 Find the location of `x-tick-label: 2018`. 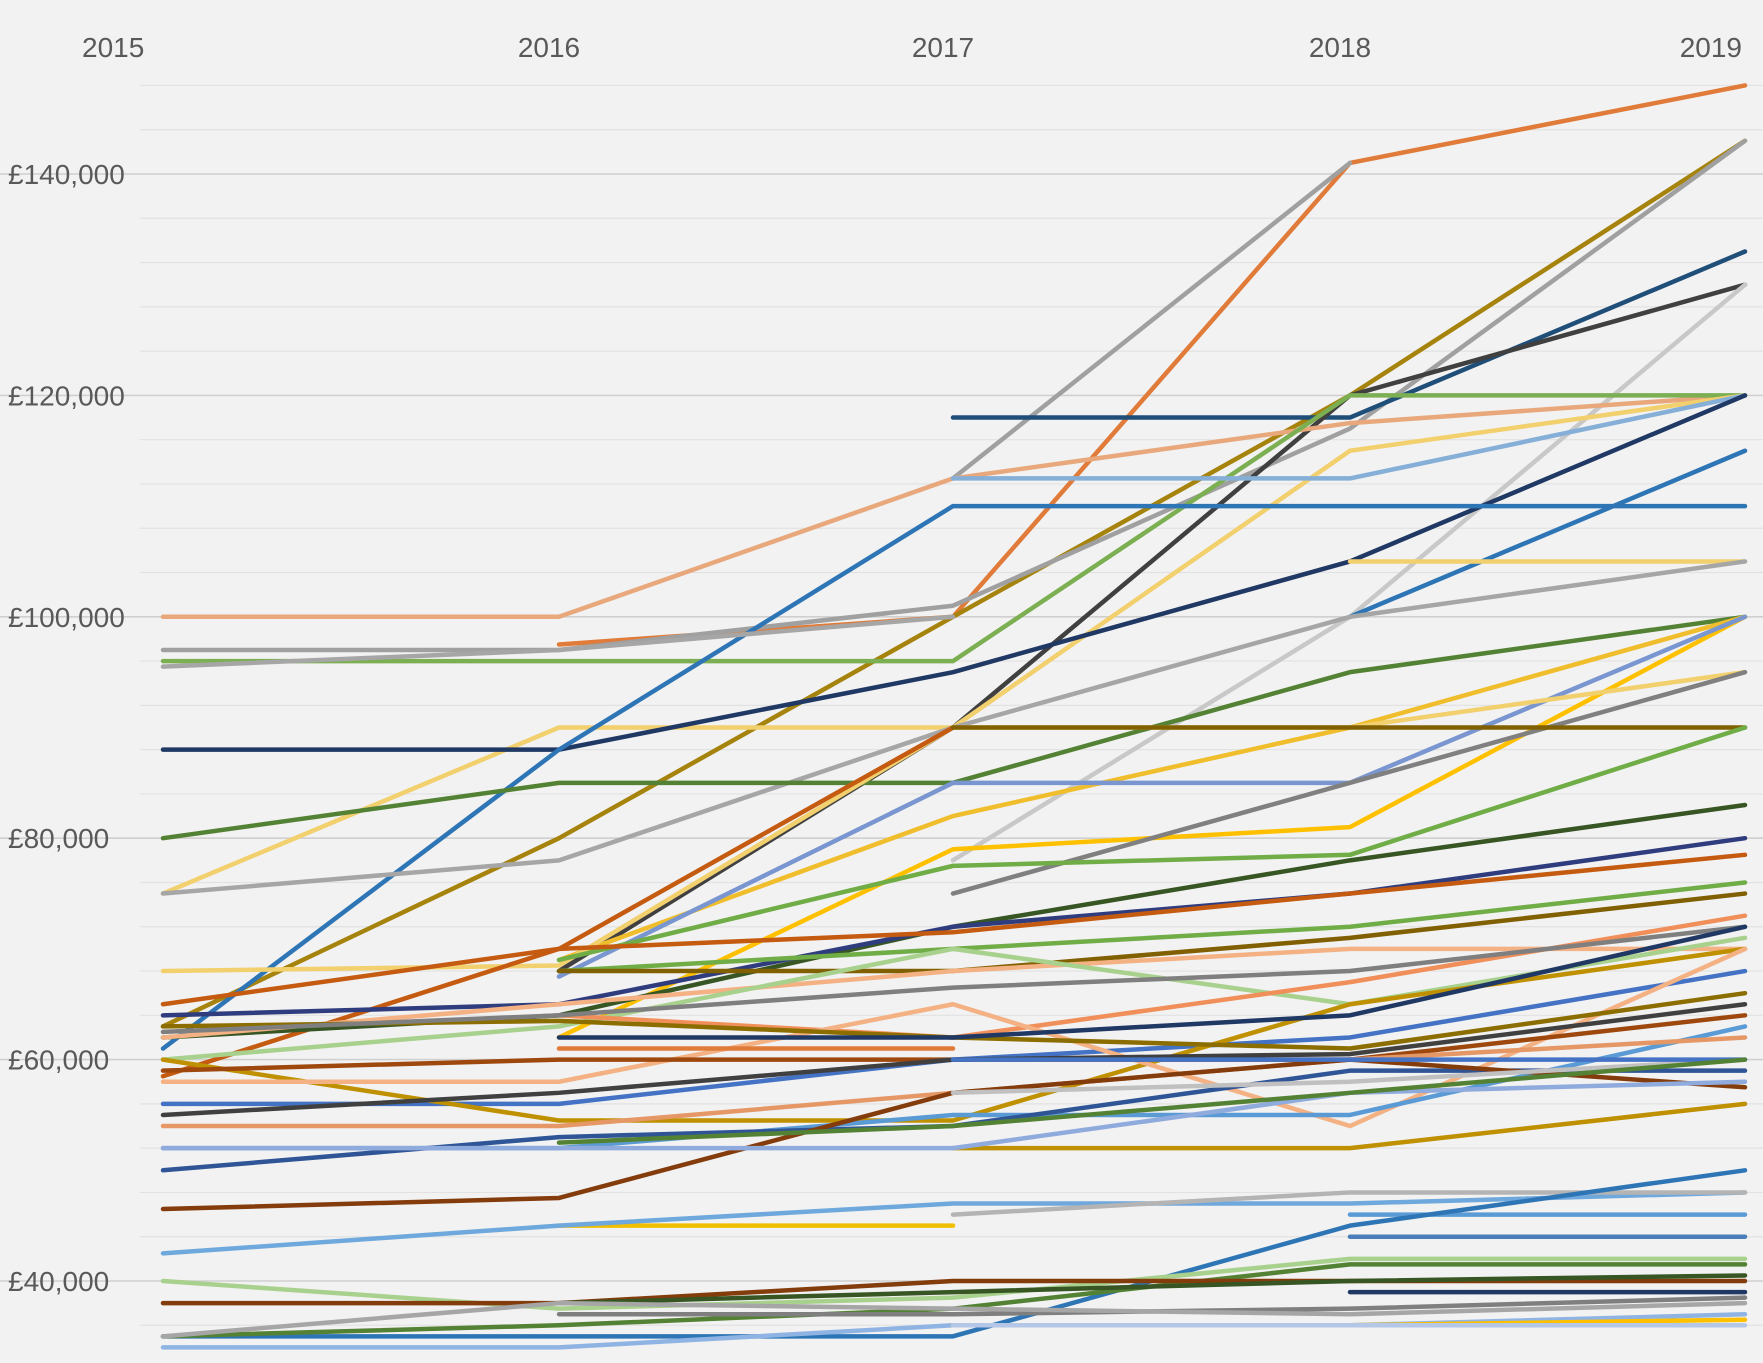

x-tick-label: 2018 is located at coordinates (1340, 47).